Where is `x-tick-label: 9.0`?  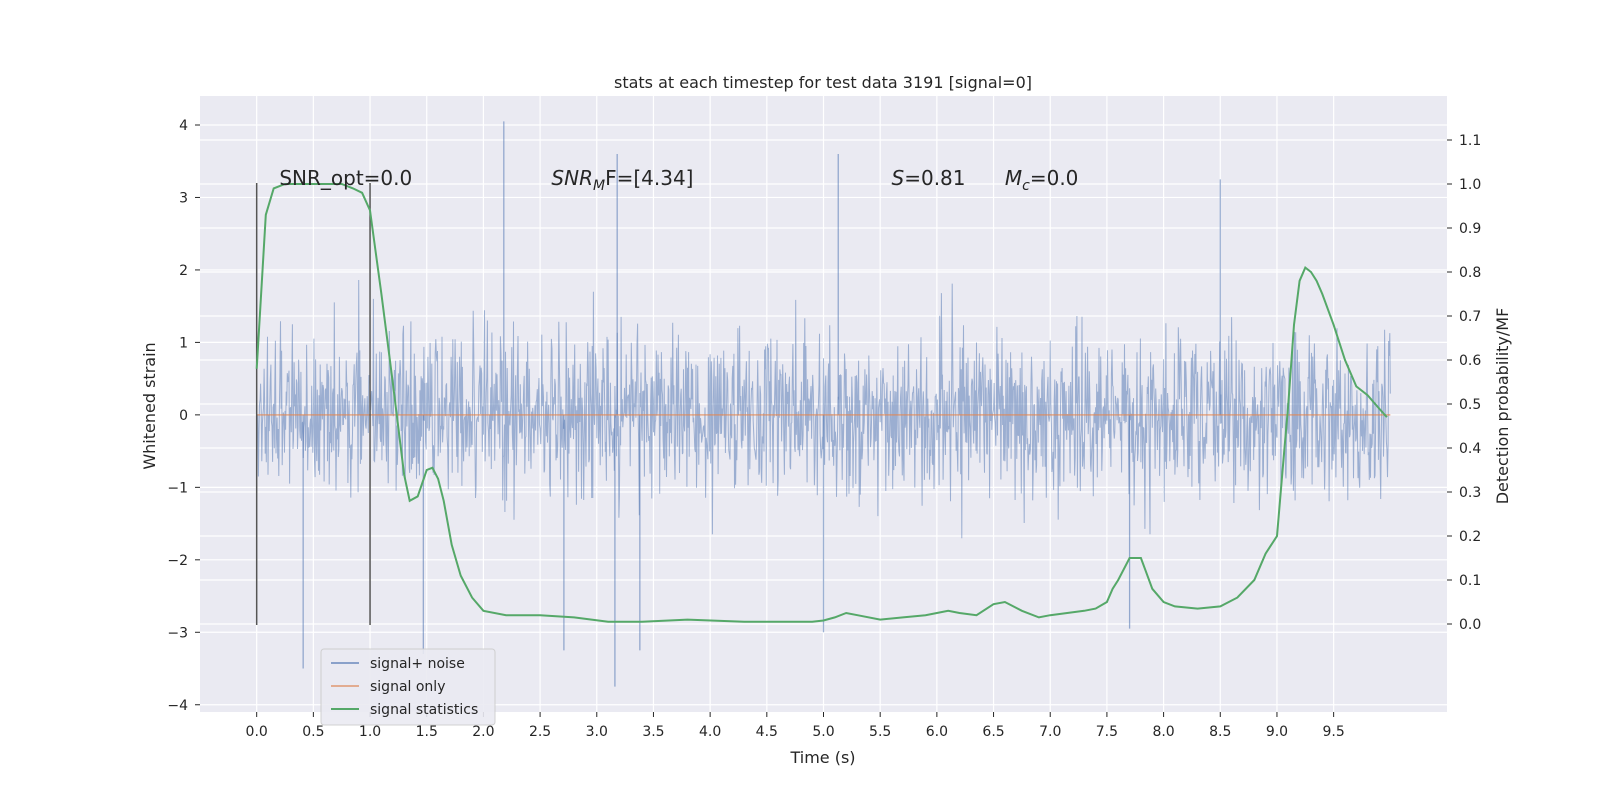
x-tick-label: 9.0 is located at coordinates (1277, 732).